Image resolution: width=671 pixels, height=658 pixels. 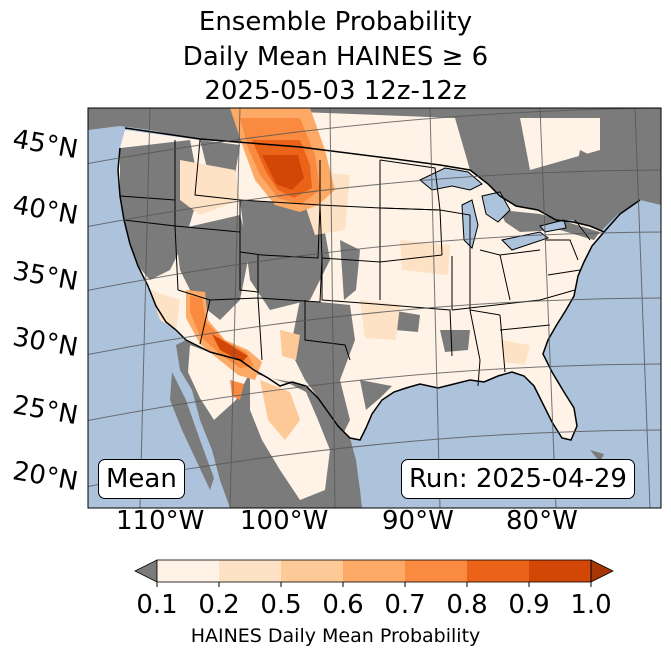 I want to click on colorbar-under-triangle, so click(x=146, y=571).